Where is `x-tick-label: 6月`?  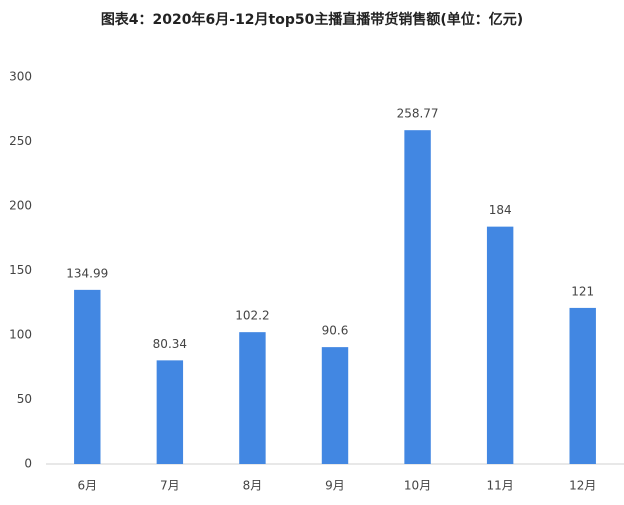 x-tick-label: 6月 is located at coordinates (87, 486).